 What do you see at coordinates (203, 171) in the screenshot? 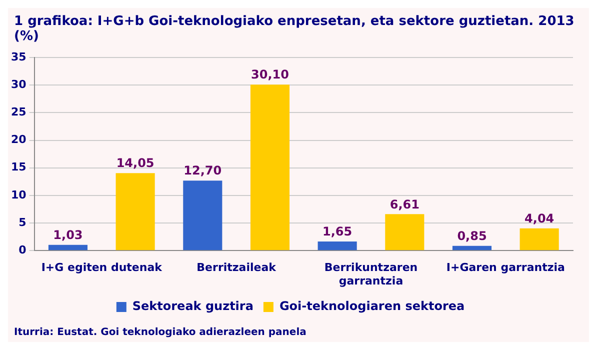
I see `data-label: 12,70` at bounding box center [203, 171].